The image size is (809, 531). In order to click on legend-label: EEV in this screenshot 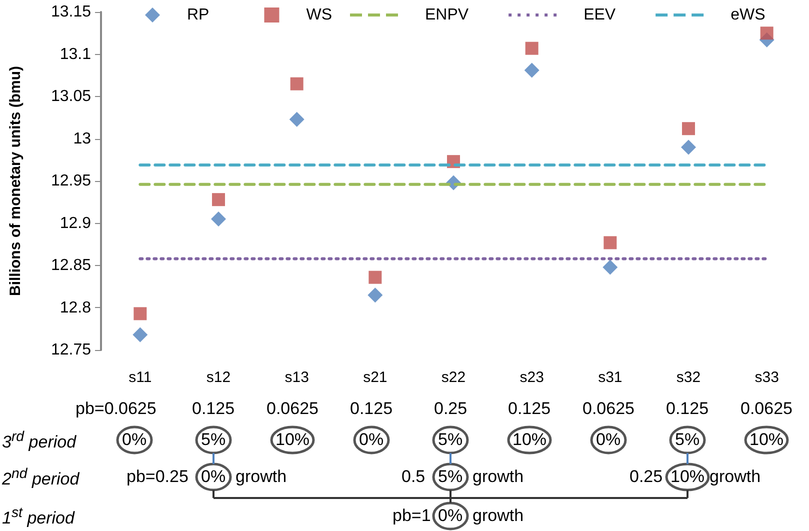, I will do `click(600, 15)`.